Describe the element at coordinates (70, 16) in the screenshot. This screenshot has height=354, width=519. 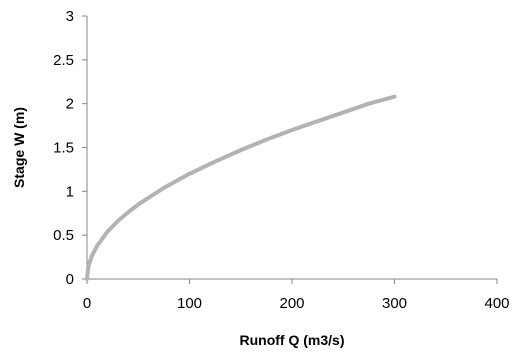
I see `y-tick-label: 3` at that location.